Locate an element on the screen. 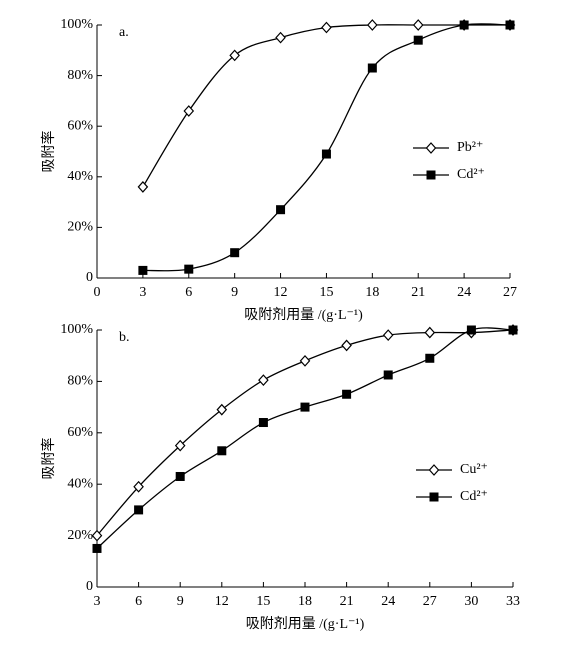 The image size is (576, 648). x-tick-label: 0 is located at coordinates (97, 292).